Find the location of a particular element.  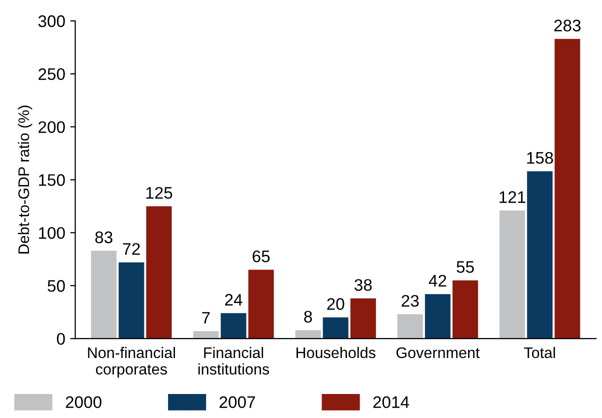

x-tick-label: Households is located at coordinates (336, 352).